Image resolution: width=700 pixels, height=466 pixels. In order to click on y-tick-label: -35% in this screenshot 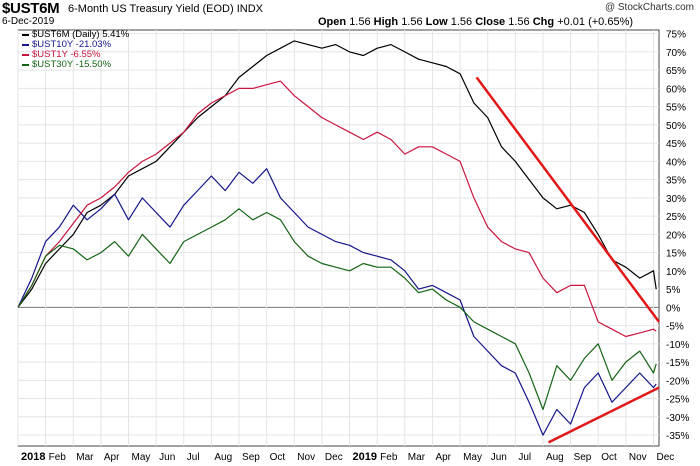, I will do `click(677, 436)`.